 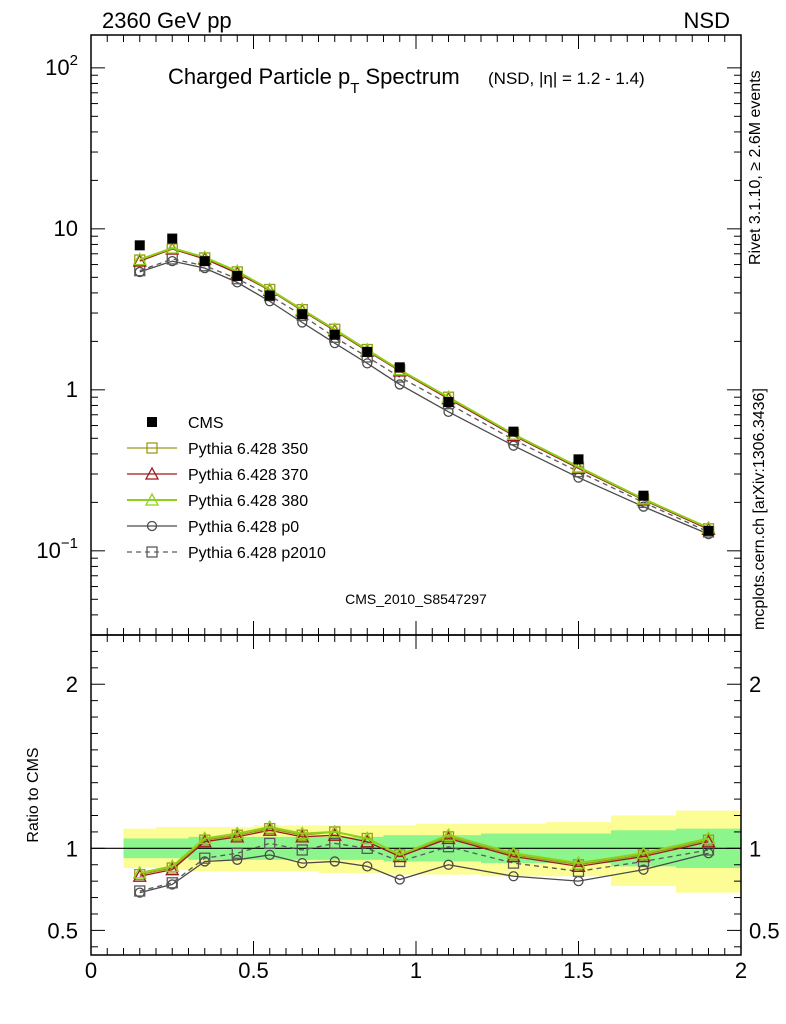 I want to click on ratio-line-p370, so click(x=424, y=853).